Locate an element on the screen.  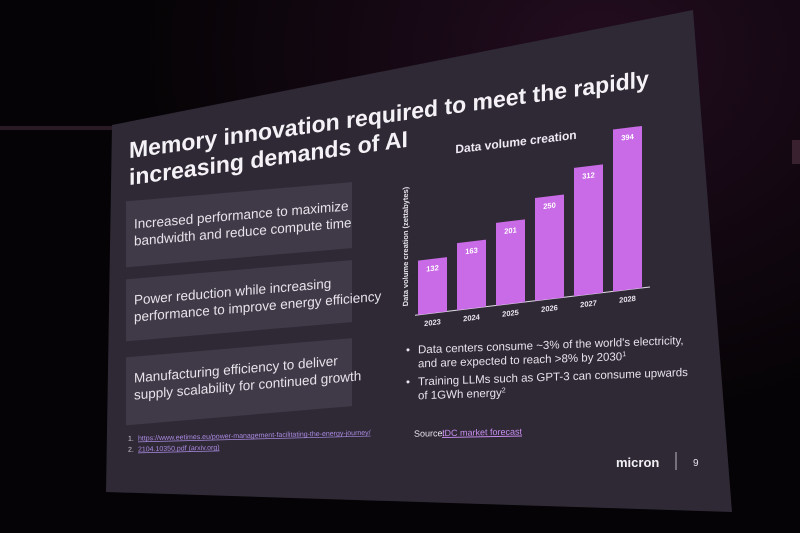
wall-ledge-right is located at coordinates (796, 152).